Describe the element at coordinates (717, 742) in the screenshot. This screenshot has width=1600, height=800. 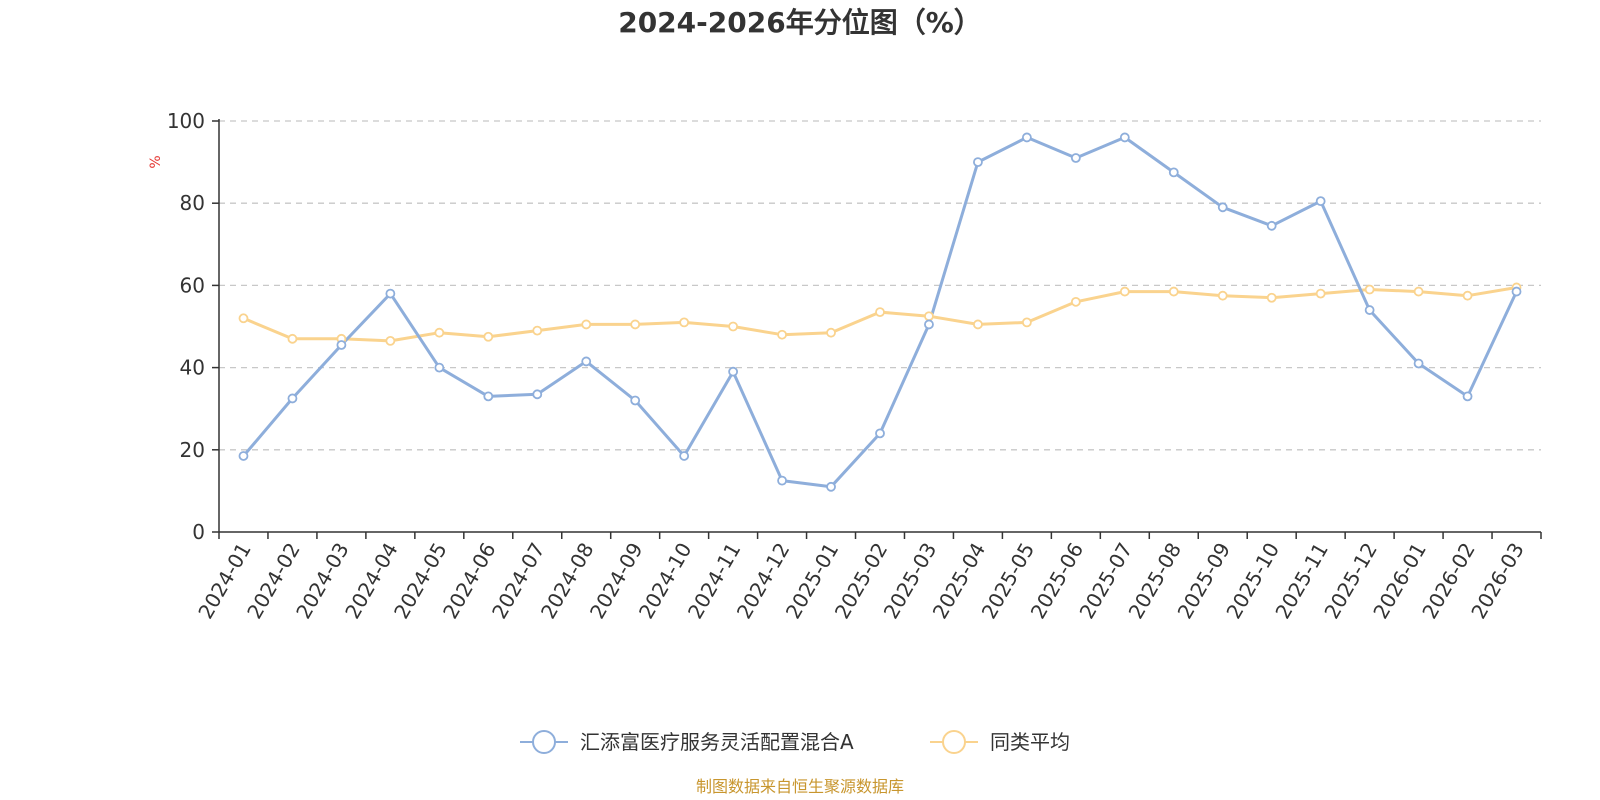
I see `legend-label: 汇添富医疗服务灵活配置混合A` at that location.